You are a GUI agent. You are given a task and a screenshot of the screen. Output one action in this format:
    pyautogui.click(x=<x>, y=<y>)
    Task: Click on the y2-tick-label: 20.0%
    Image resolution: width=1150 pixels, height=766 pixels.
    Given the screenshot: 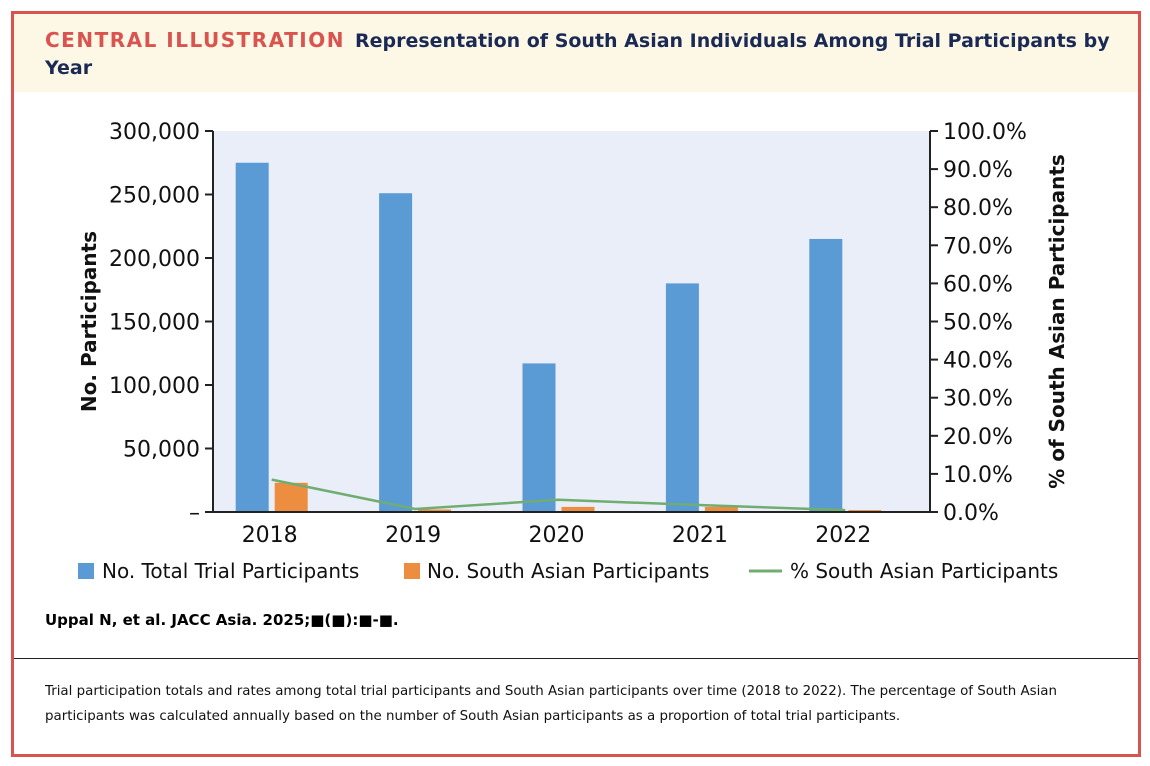 What is the action you would take?
    pyautogui.click(x=978, y=437)
    